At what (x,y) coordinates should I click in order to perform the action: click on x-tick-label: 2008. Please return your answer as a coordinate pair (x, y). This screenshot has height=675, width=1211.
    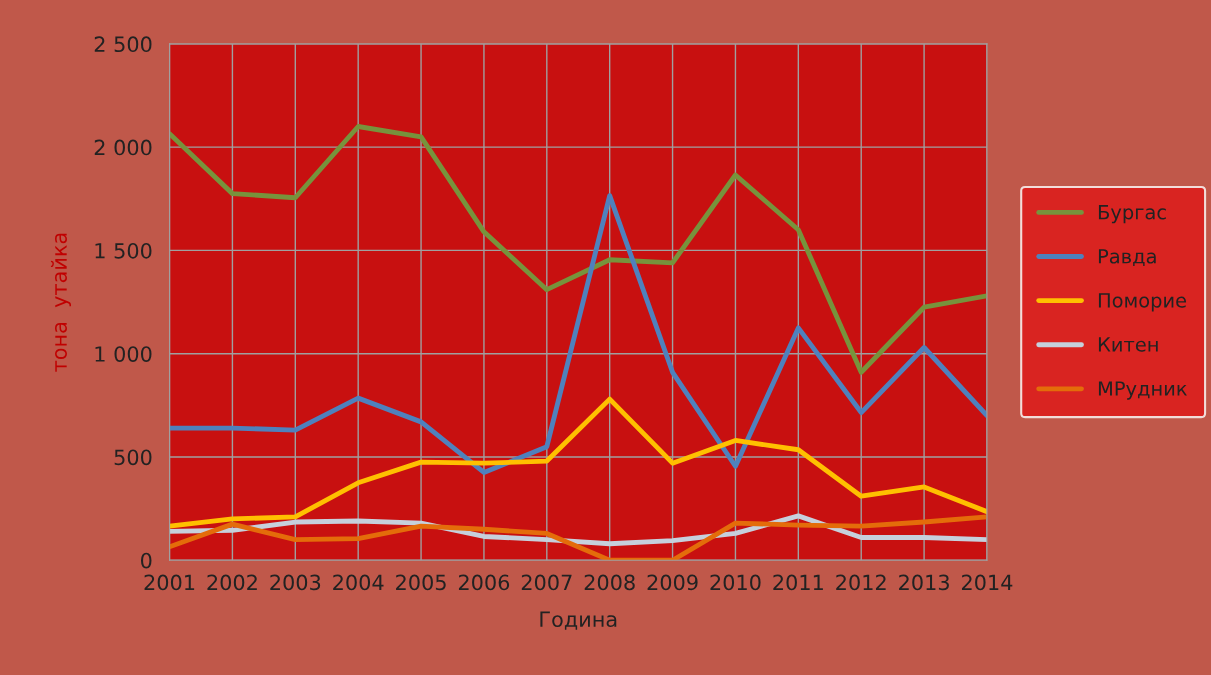
    Looking at the image, I should click on (609, 582).